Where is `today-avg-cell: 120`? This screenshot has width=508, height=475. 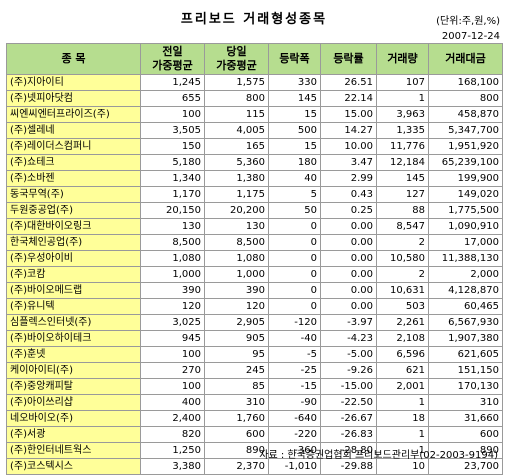
today-avg-cell: 120 is located at coordinates (236, 306).